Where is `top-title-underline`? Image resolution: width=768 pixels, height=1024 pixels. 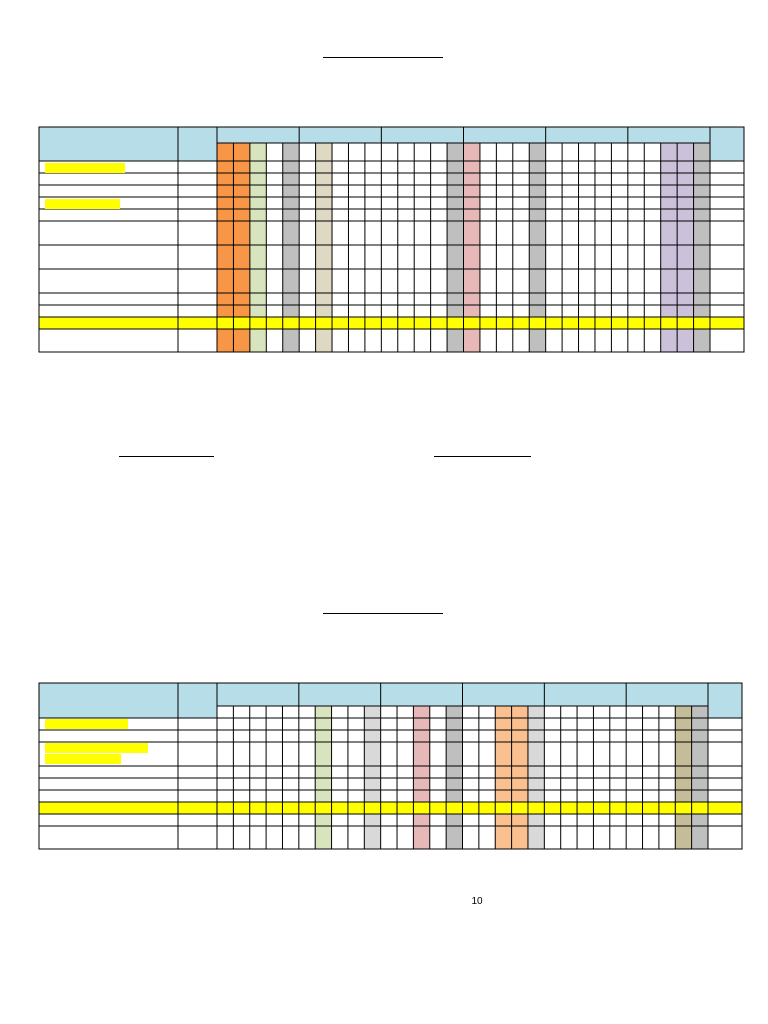
top-title-underline is located at coordinates (383, 57).